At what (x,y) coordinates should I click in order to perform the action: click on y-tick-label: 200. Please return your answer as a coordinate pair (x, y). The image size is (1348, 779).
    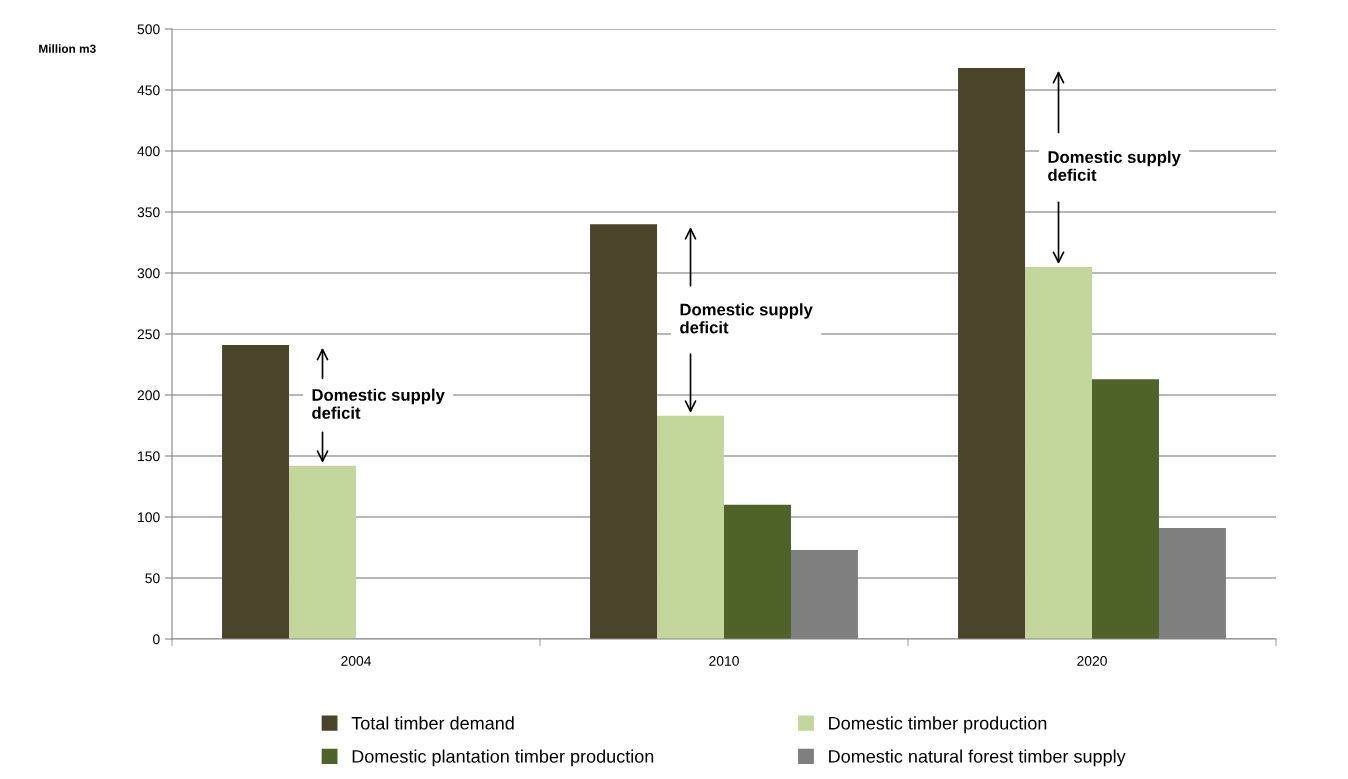
    Looking at the image, I should click on (148, 395).